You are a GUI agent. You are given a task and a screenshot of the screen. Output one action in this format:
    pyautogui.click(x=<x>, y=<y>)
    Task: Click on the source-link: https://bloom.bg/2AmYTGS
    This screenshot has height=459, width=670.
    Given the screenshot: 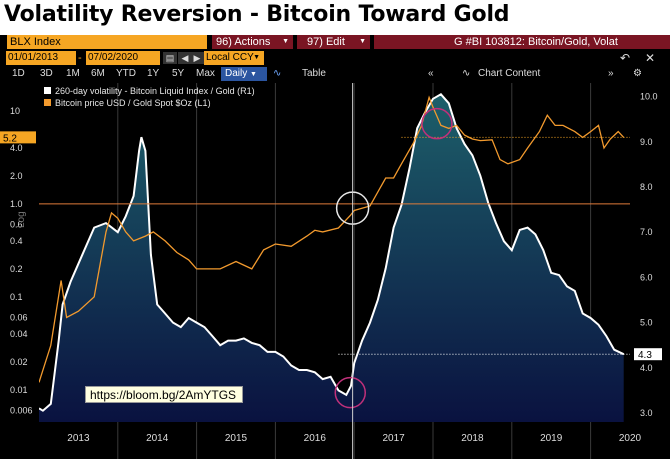 What is the action you would take?
    pyautogui.click(x=164, y=394)
    